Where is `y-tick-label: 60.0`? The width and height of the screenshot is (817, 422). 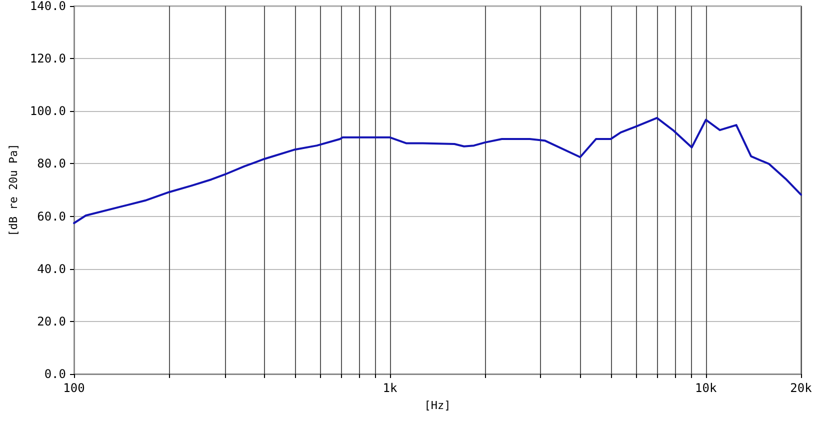 y-tick-label: 60.0 is located at coordinates (51, 216).